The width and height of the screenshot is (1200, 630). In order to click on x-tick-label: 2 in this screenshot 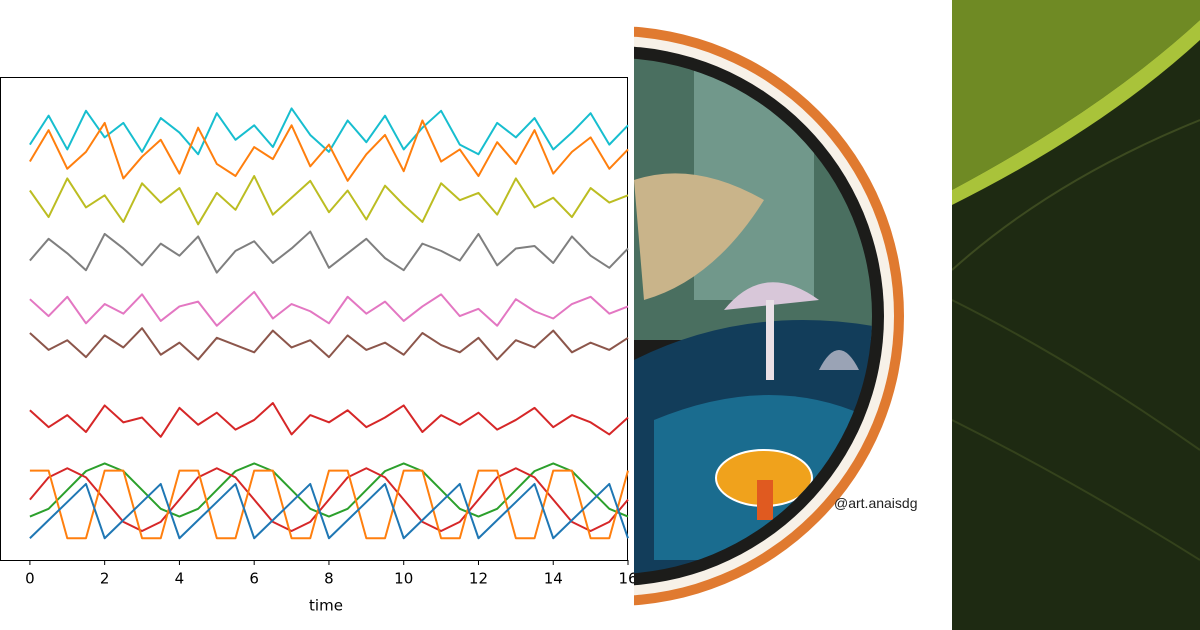, I will do `click(105, 579)`.